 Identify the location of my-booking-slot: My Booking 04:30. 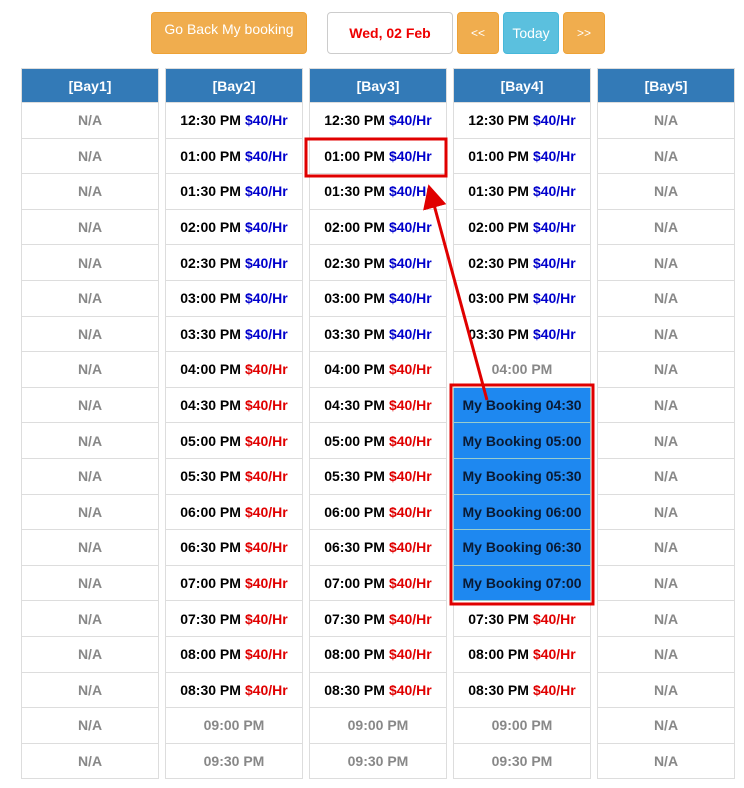
(522, 405).